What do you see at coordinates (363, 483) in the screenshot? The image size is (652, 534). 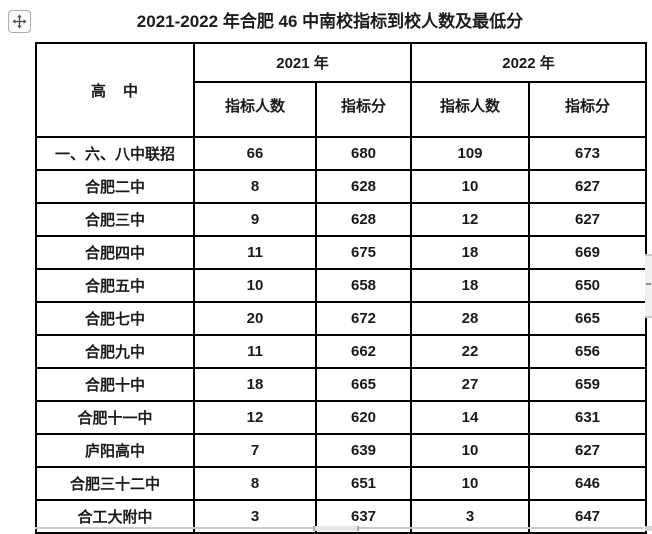 I see `score-2021-cell: 651` at bounding box center [363, 483].